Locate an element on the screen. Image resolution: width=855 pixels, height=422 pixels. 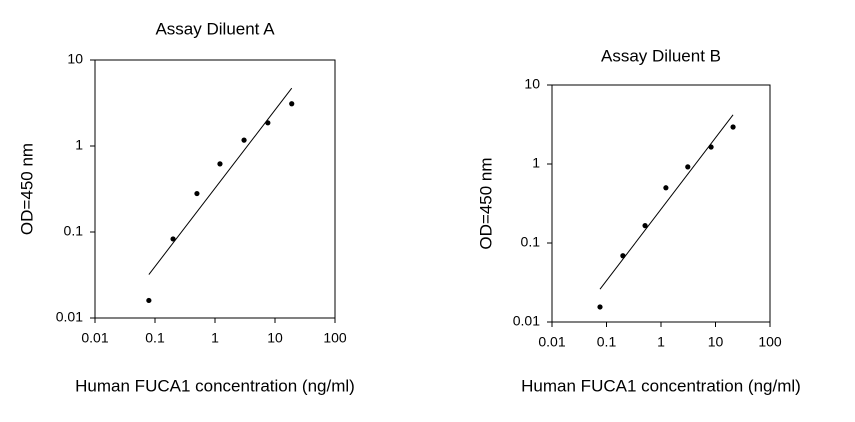
plot-frame is located at coordinates (661, 203).